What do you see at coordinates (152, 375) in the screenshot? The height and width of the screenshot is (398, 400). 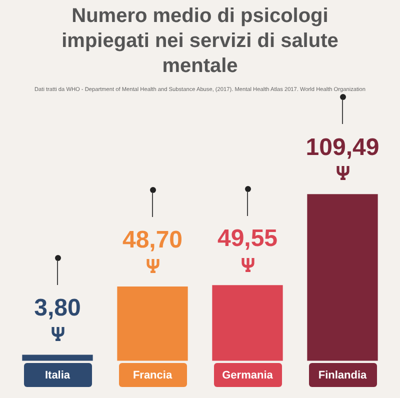 I see `x-tick-label: Francia` at bounding box center [152, 375].